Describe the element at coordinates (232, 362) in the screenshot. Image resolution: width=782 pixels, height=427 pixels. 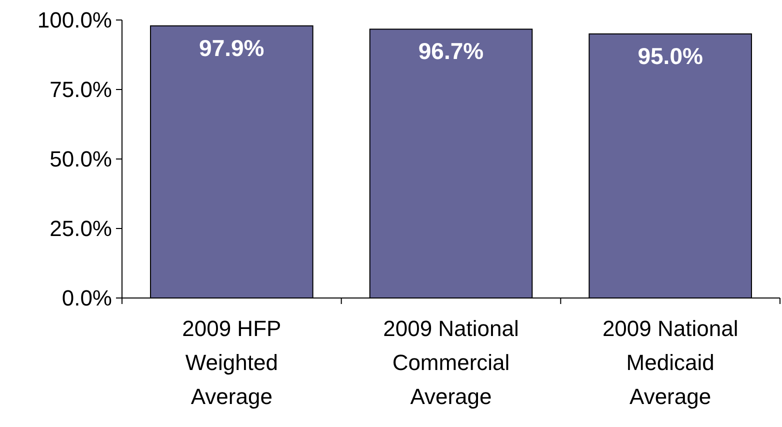
I see `x-tick-label: 2009 HFP Weighted Average` at that location.